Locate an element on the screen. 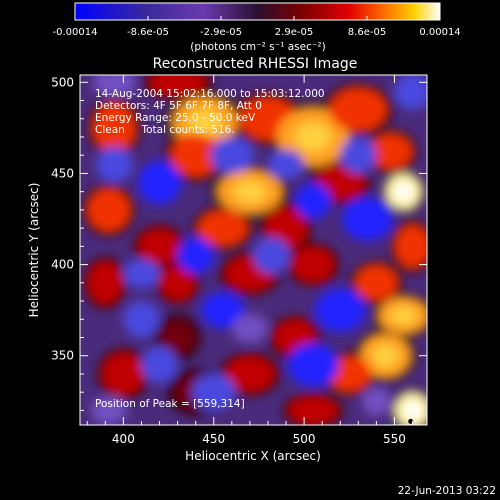  colorbar-tick-label: -2.9e-05 is located at coordinates (221, 32).